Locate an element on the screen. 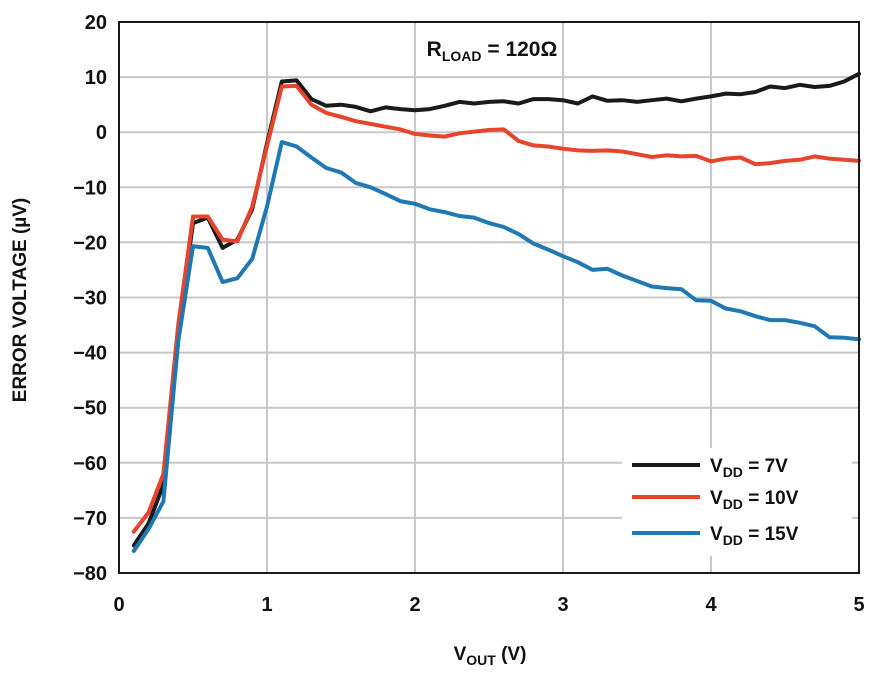  x-axis-title: VOUT (V) is located at coordinates (490, 656).